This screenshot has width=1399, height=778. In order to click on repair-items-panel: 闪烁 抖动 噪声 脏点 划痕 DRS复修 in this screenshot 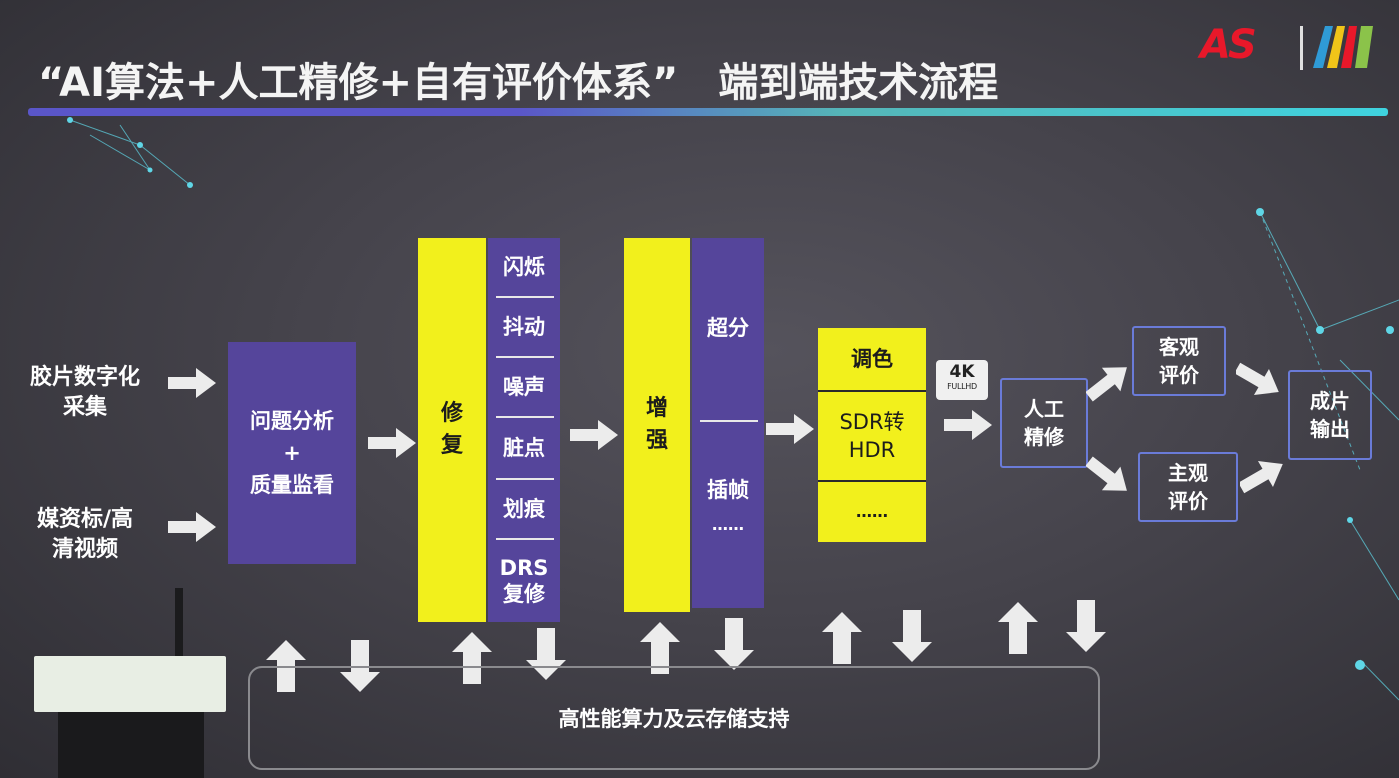, I will do `click(524, 430)`.